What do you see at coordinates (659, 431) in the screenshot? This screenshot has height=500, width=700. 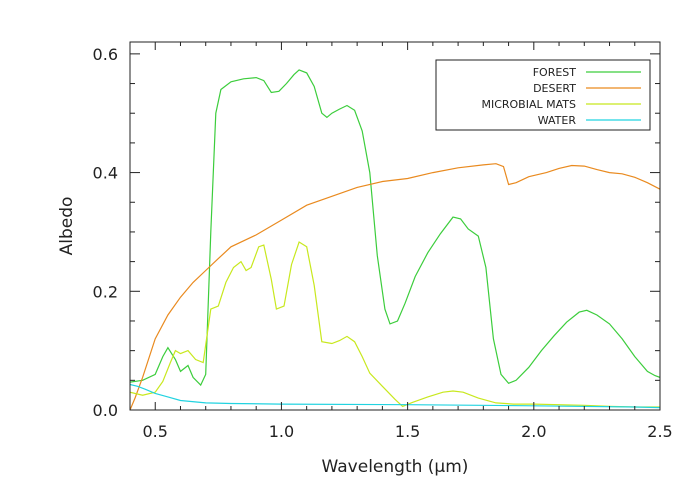 I see `x-tick-label: 2.5` at bounding box center [659, 431].